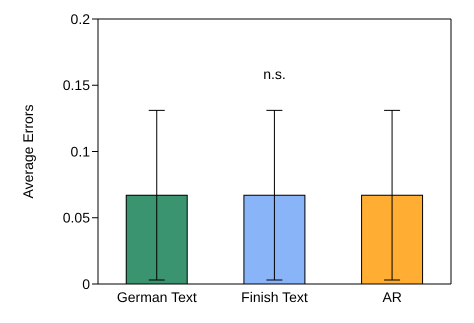  I want to click on x-tick-label: AR, so click(392, 296).